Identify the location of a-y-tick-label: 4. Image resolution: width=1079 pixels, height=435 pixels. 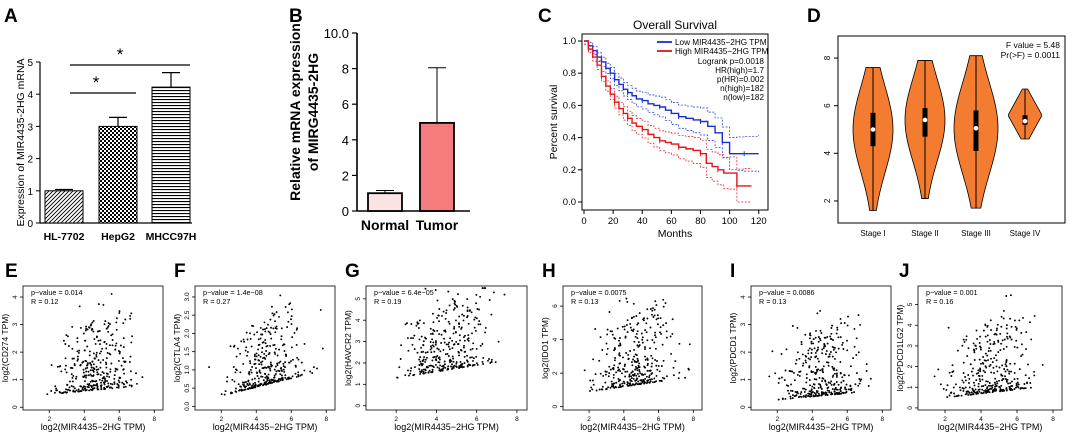
(30, 95).